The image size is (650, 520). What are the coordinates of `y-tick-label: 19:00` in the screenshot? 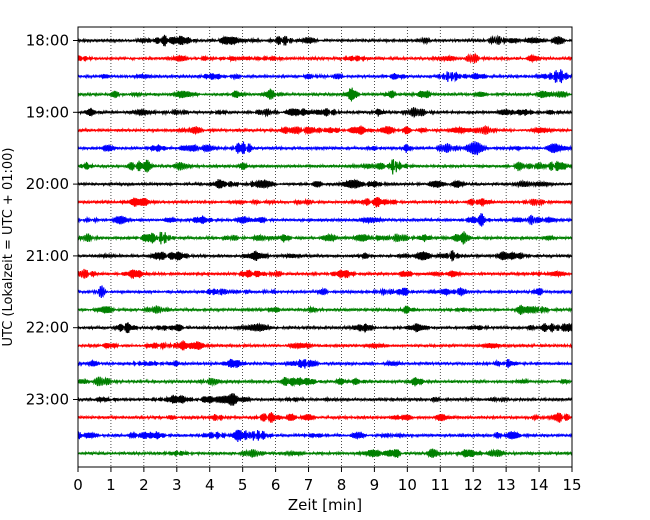 It's located at (47, 112).